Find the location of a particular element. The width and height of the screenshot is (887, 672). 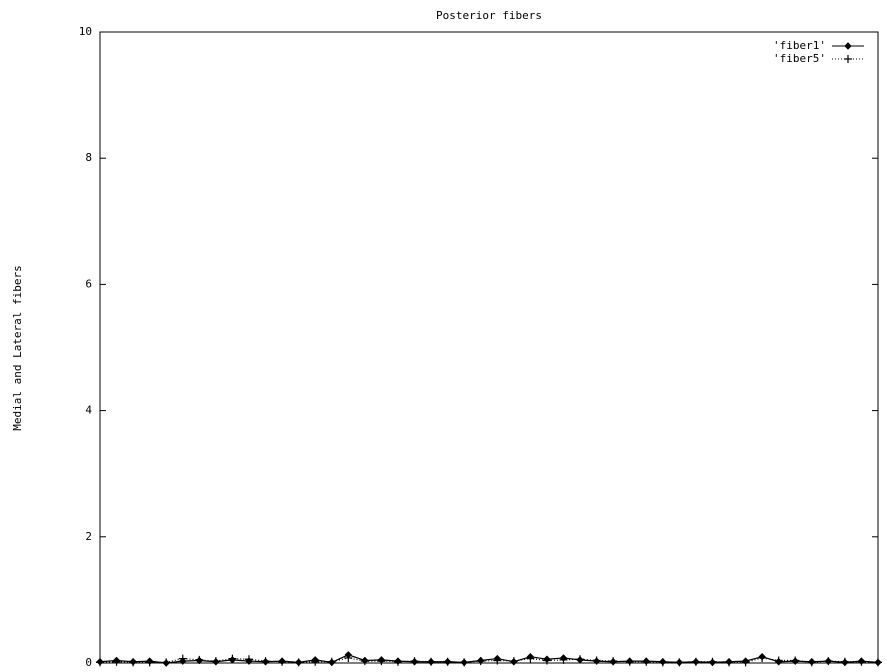

y-tick-label: 8 is located at coordinates (88, 157).